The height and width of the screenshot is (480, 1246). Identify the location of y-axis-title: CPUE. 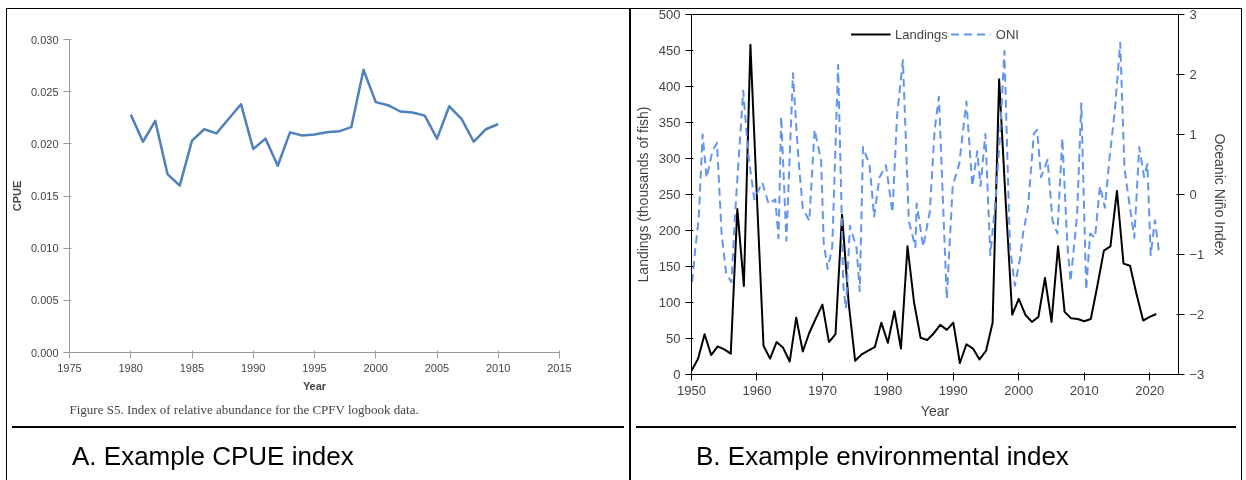
(16, 196).